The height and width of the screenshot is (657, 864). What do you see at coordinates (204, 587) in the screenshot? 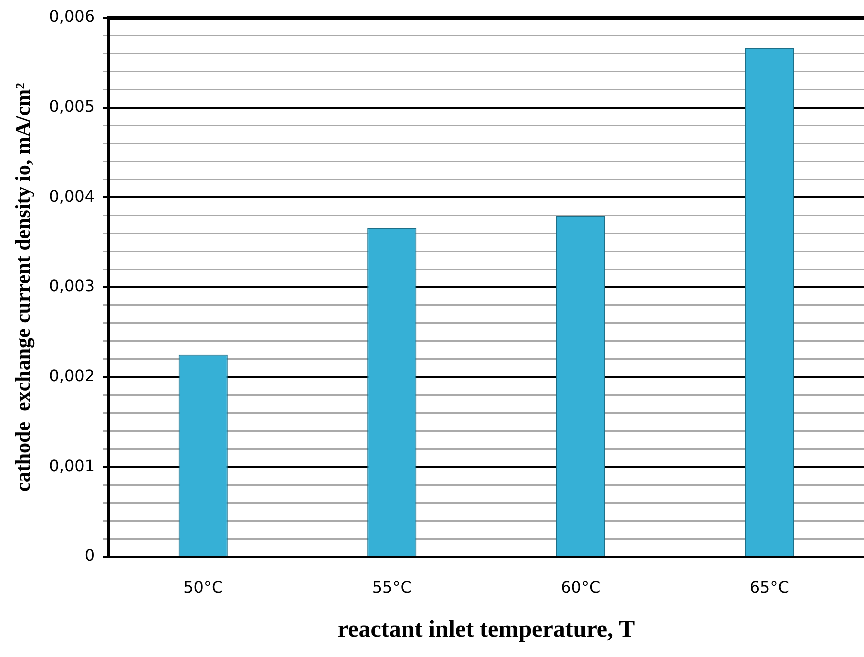
I see `x-tick-label: 50°C` at bounding box center [204, 587].